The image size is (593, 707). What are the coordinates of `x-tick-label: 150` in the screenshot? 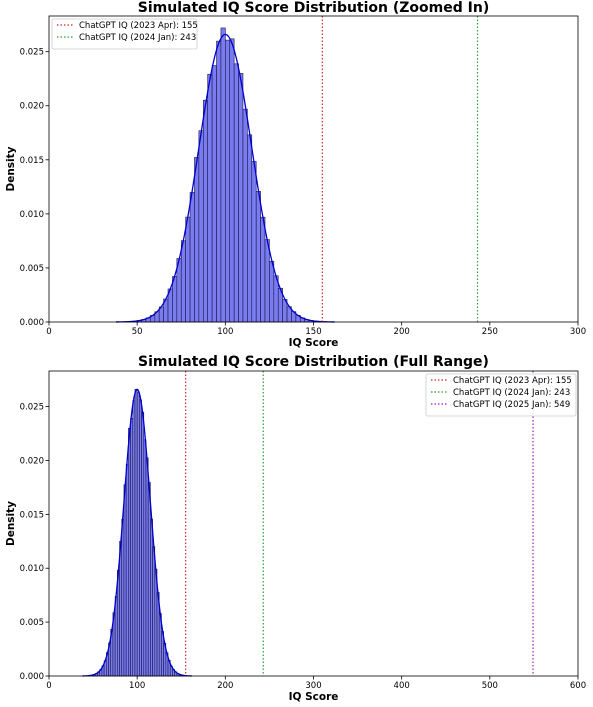 It's located at (313, 332).